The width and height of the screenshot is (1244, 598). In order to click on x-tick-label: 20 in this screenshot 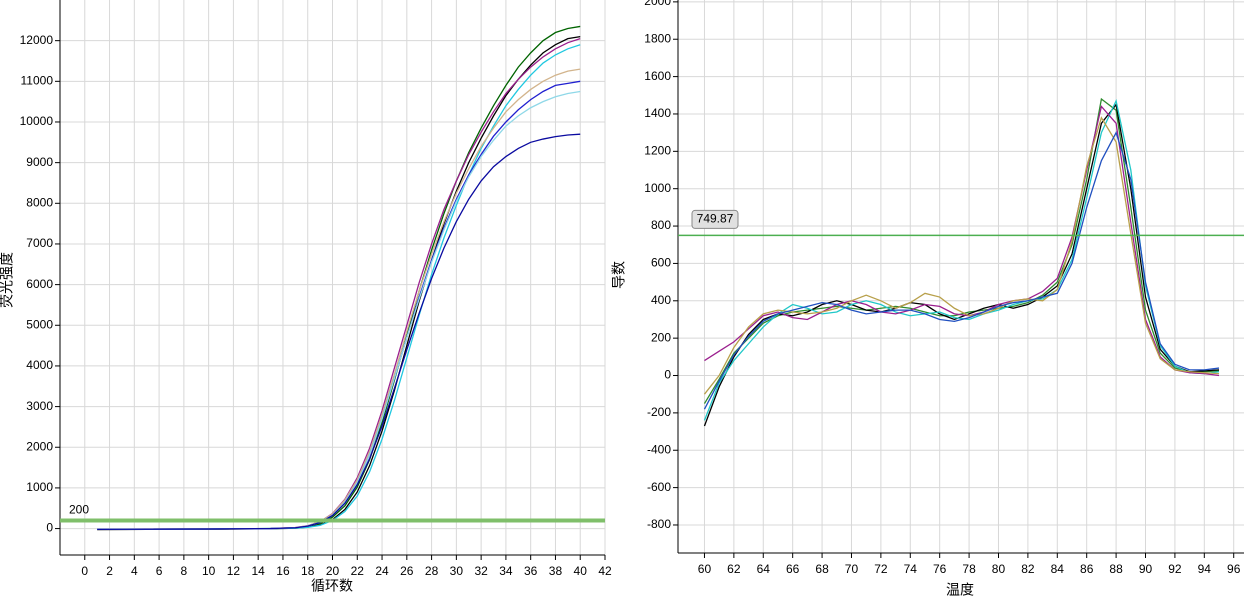, I will do `click(333, 571)`.